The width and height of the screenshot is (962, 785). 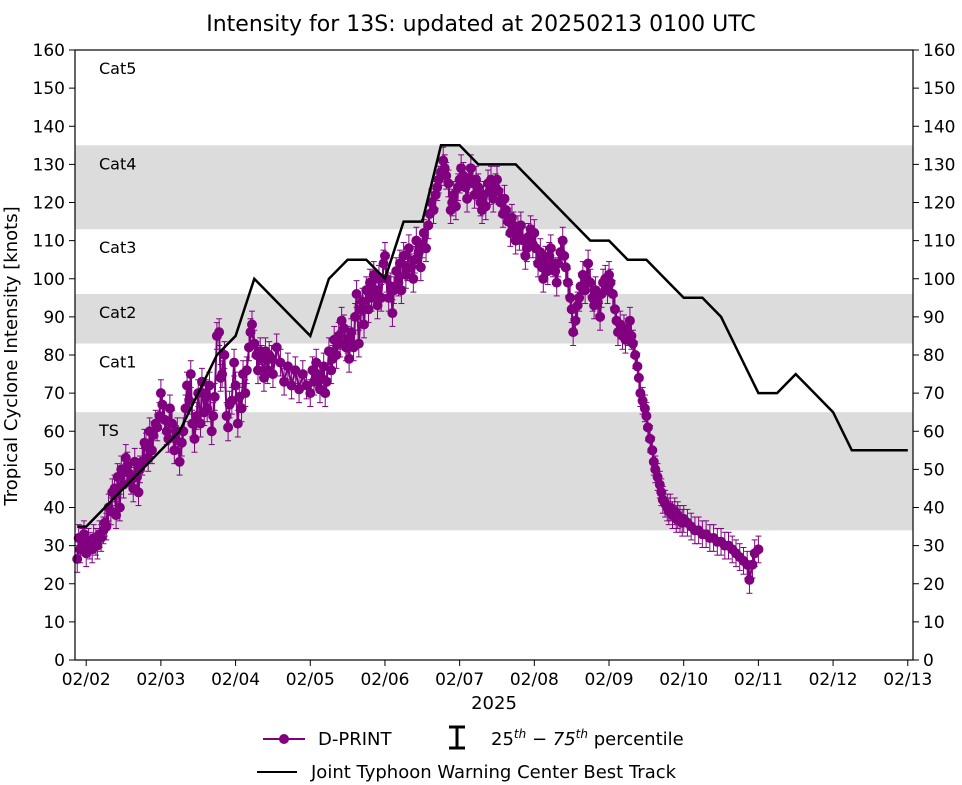 What do you see at coordinates (833, 680) in the screenshot?
I see `x-tick-label: 02/12` at bounding box center [833, 680].